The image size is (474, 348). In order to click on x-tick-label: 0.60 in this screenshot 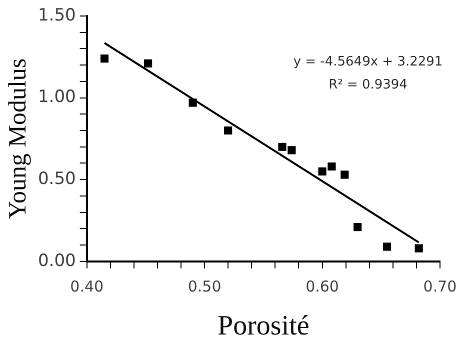, I will do `click(322, 286)`.